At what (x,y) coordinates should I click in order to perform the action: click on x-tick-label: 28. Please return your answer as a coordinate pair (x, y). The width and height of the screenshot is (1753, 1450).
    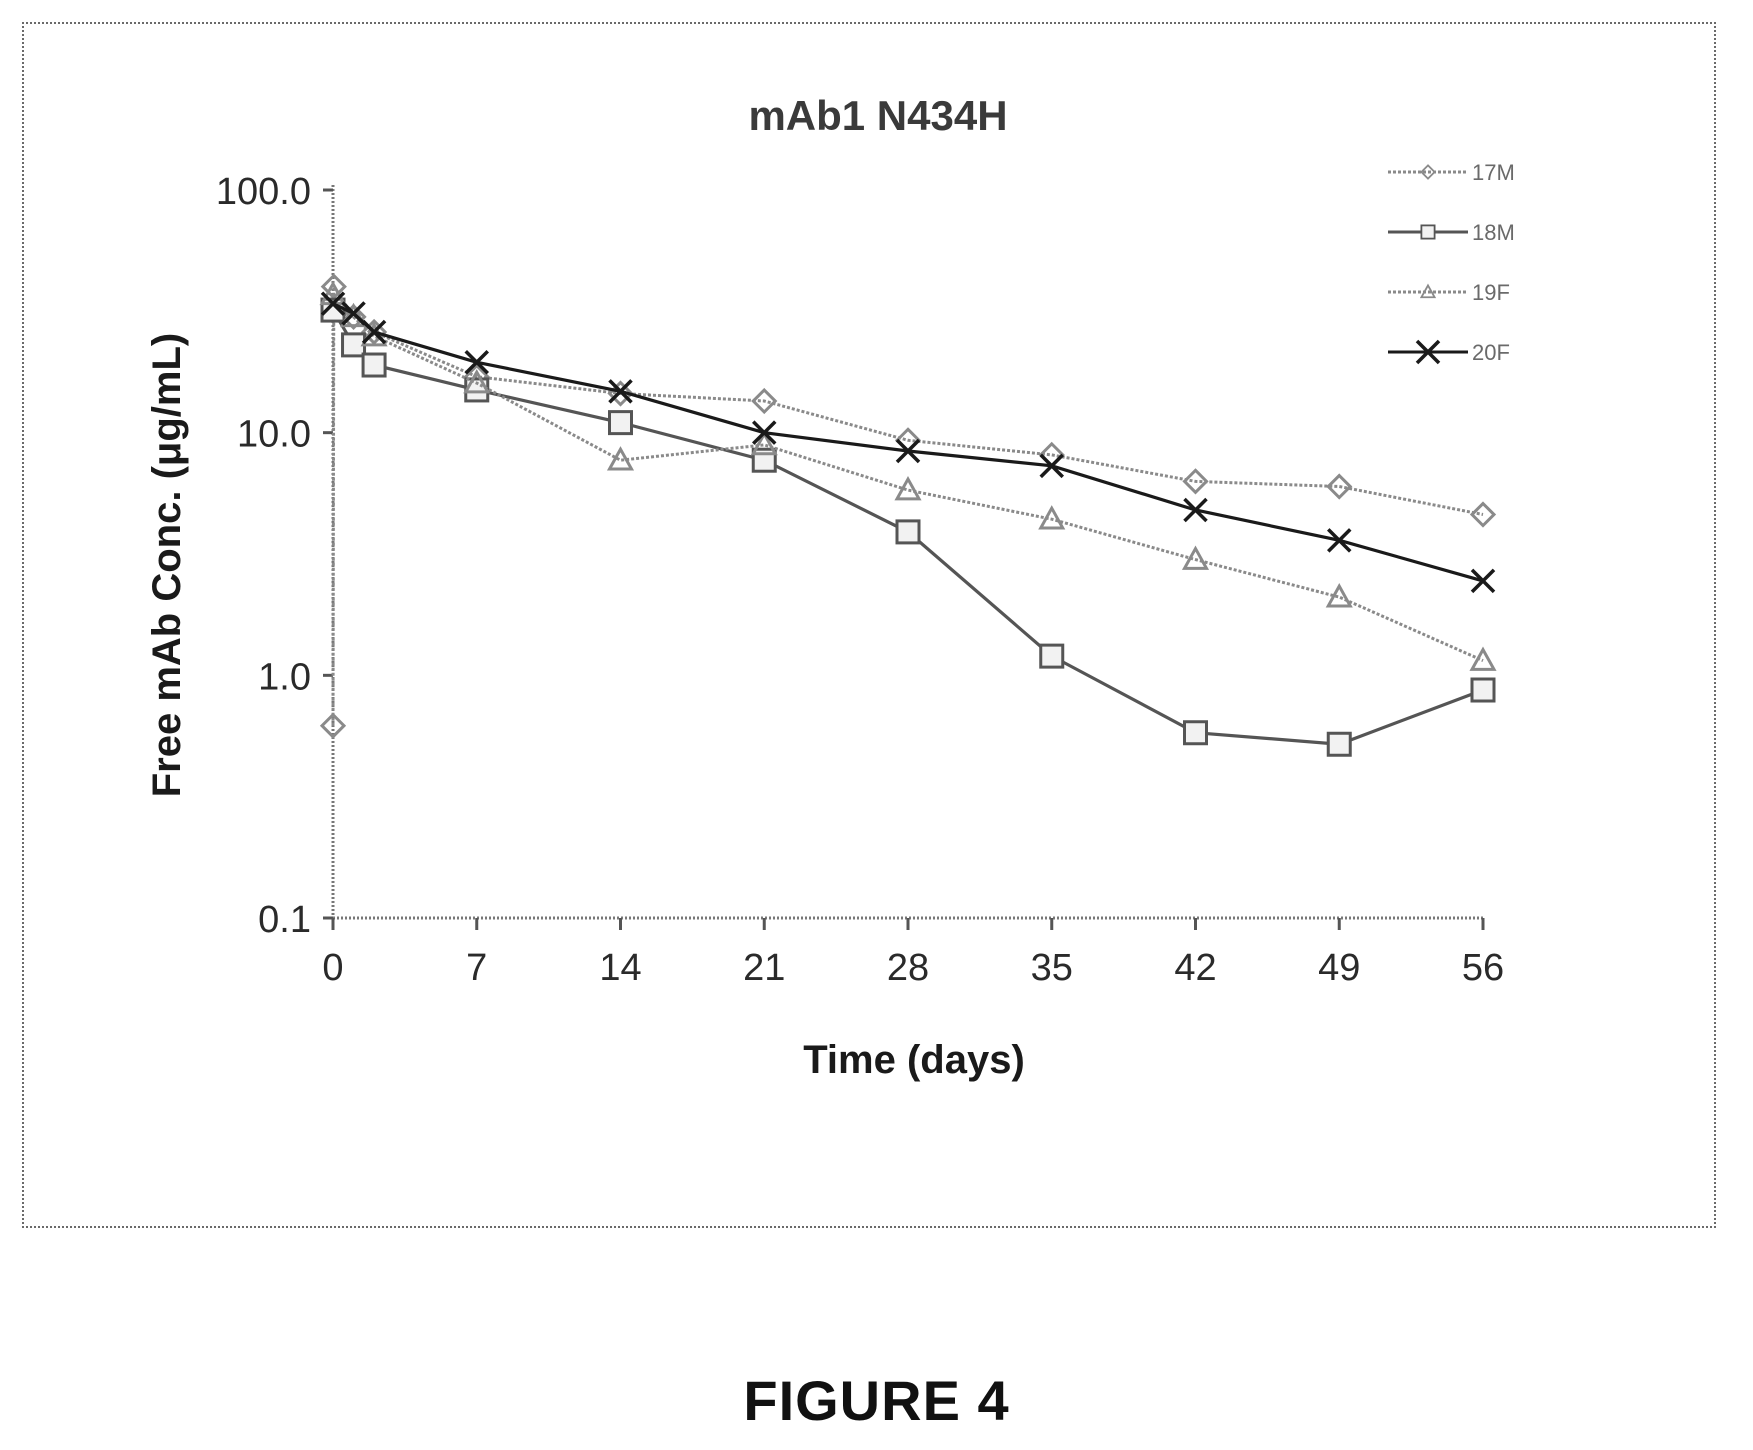
    Looking at the image, I should click on (908, 968).